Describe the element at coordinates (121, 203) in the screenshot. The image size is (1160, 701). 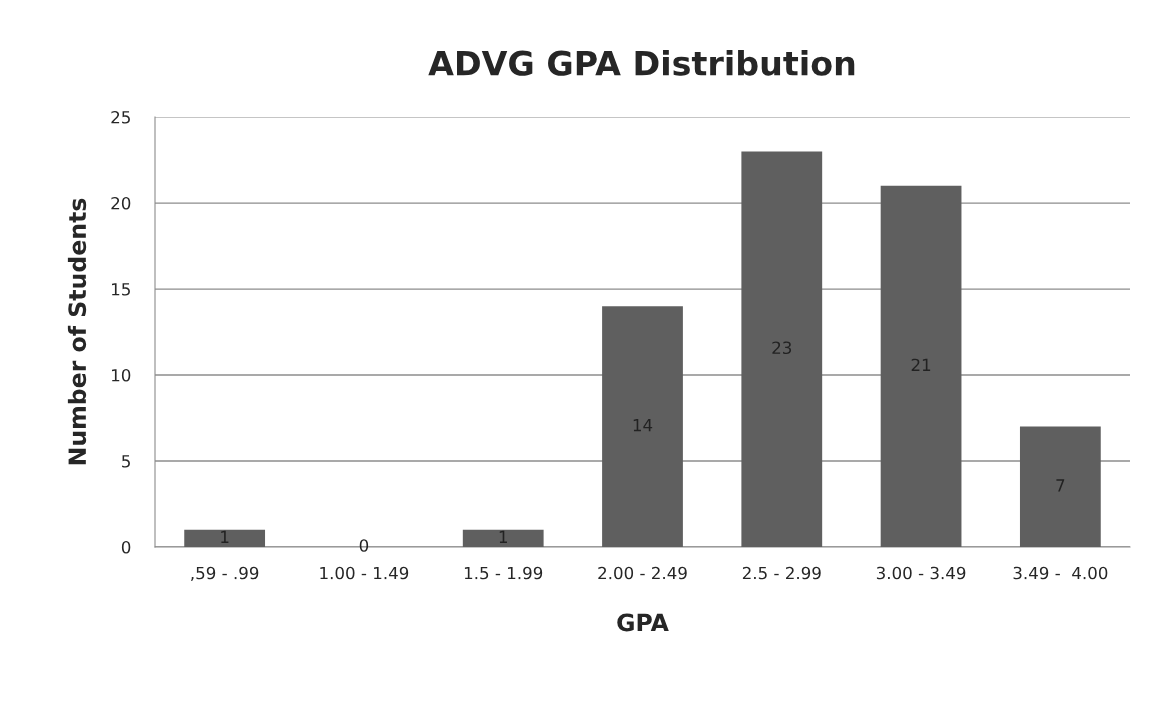
I see `y-tick-label: 20` at that location.